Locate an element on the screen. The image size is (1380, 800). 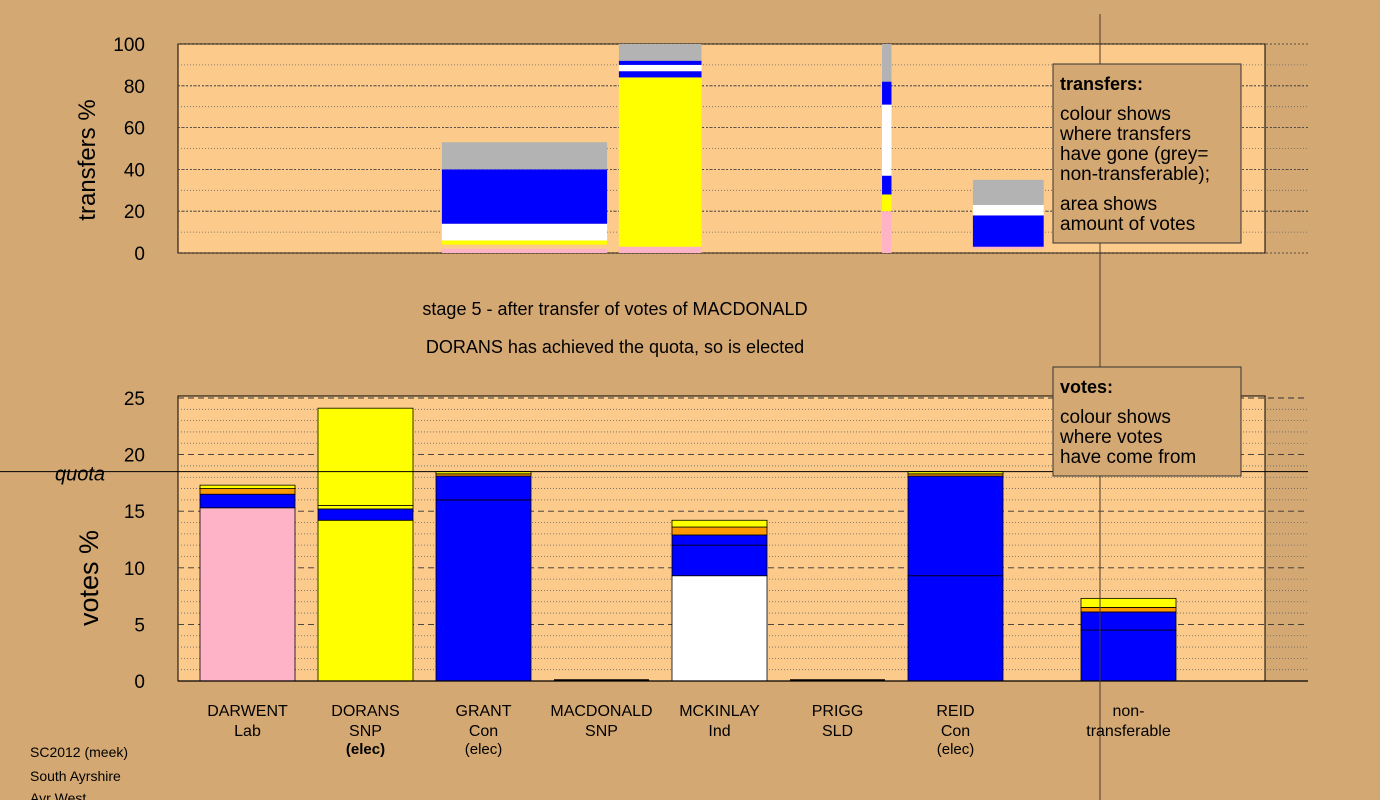
votes-legend-title: votes: is located at coordinates (1086, 387).